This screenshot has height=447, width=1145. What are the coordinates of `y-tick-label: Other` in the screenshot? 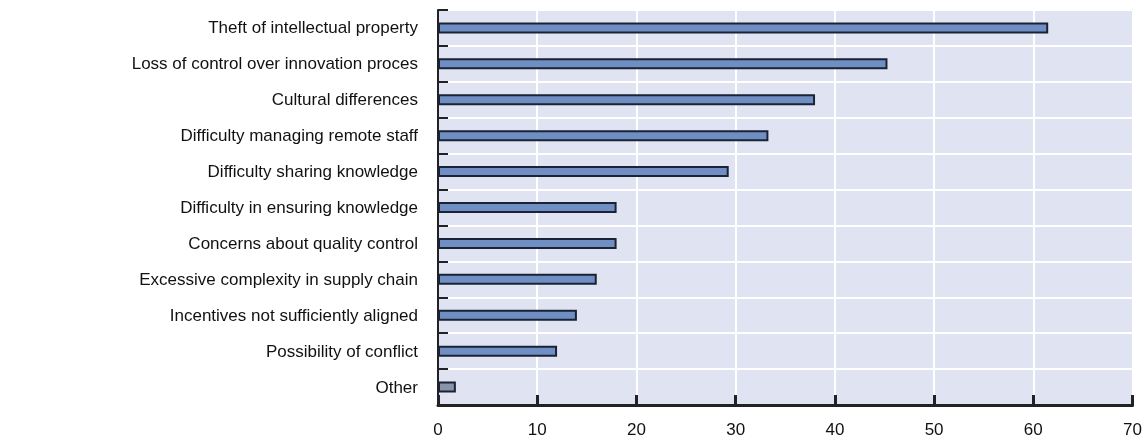 It's located at (397, 387).